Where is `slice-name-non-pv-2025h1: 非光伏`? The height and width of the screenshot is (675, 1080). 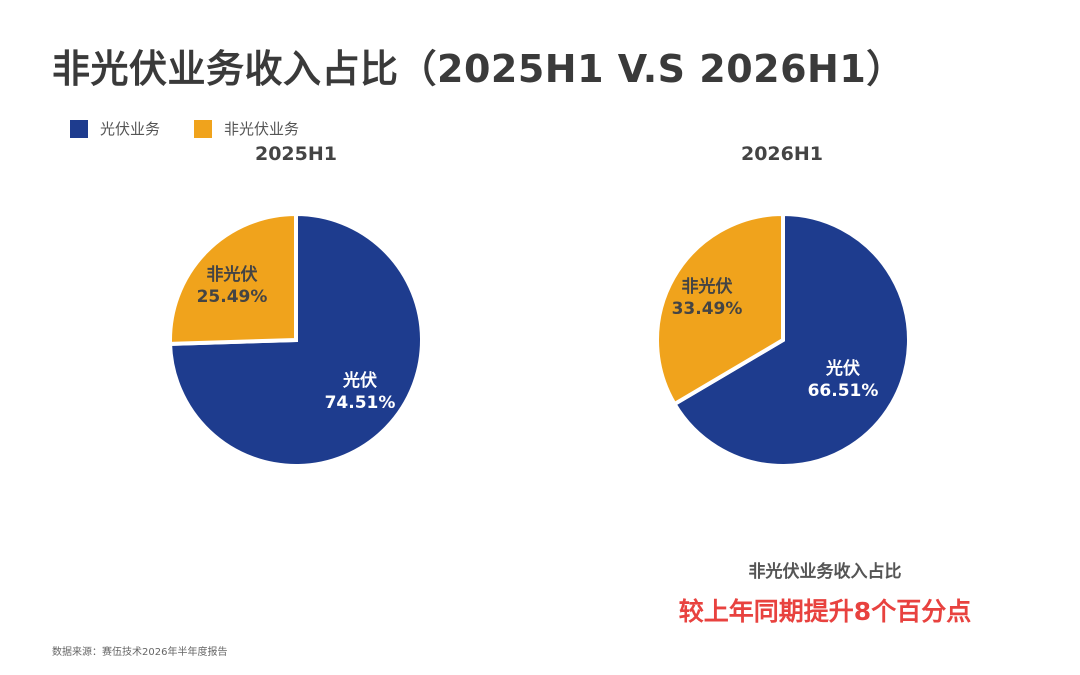
slice-name-non-pv-2025h1: 非光伏 is located at coordinates (232, 274).